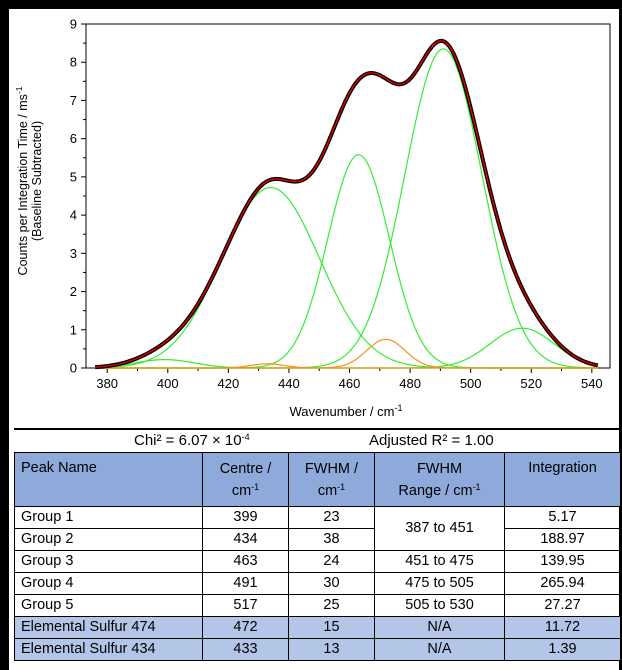 The height and width of the screenshot is (670, 622). What do you see at coordinates (245, 517) in the screenshot?
I see `cell-centre: 399` at bounding box center [245, 517].